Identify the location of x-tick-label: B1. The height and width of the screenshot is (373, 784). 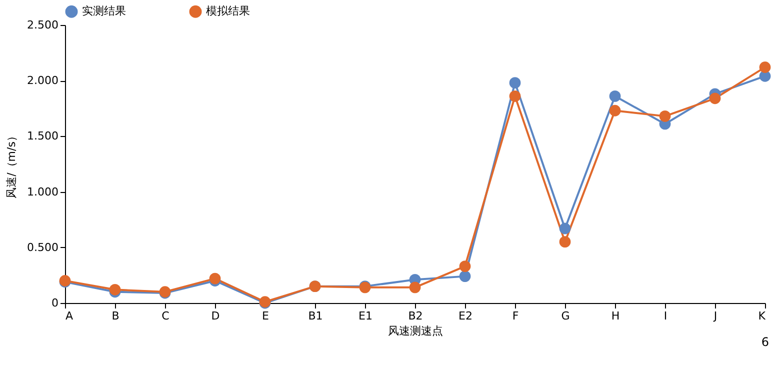
(315, 316).